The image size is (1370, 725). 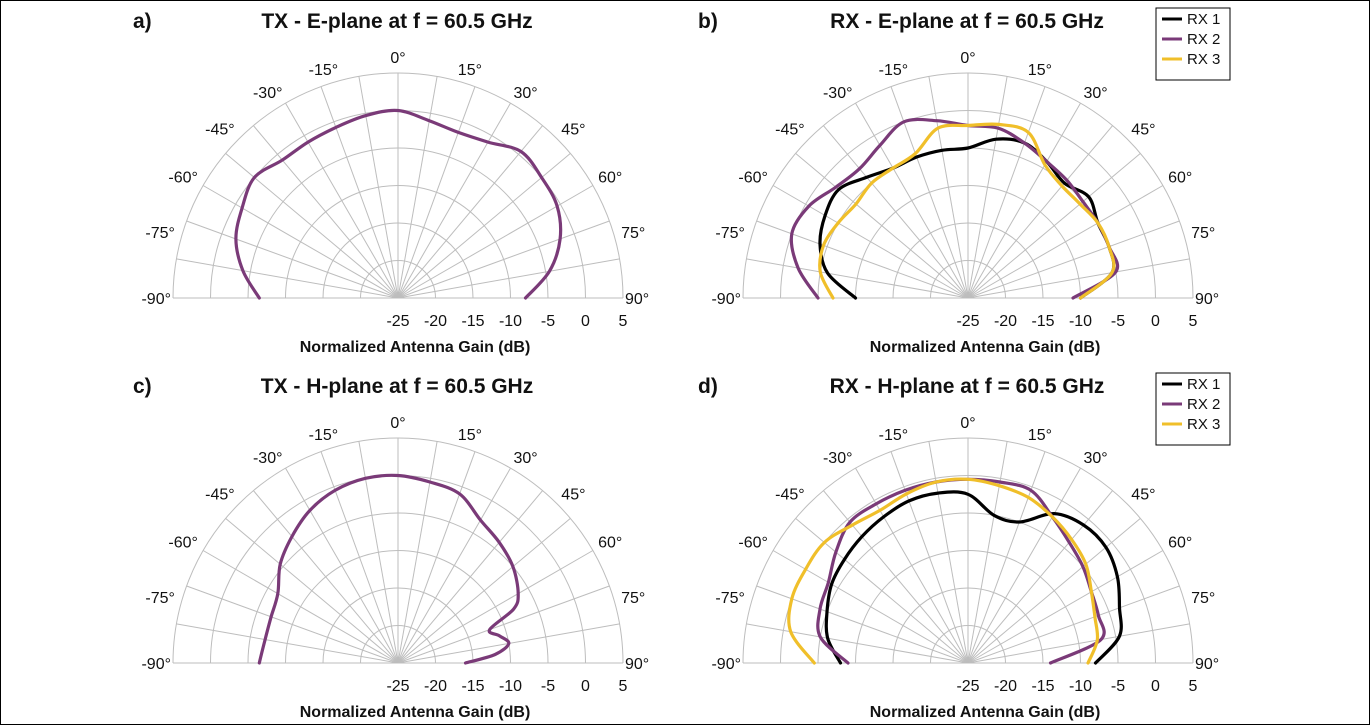 I want to click on panel-title: TX - E-plane at f = 60.5 GHz, so click(x=396, y=21).